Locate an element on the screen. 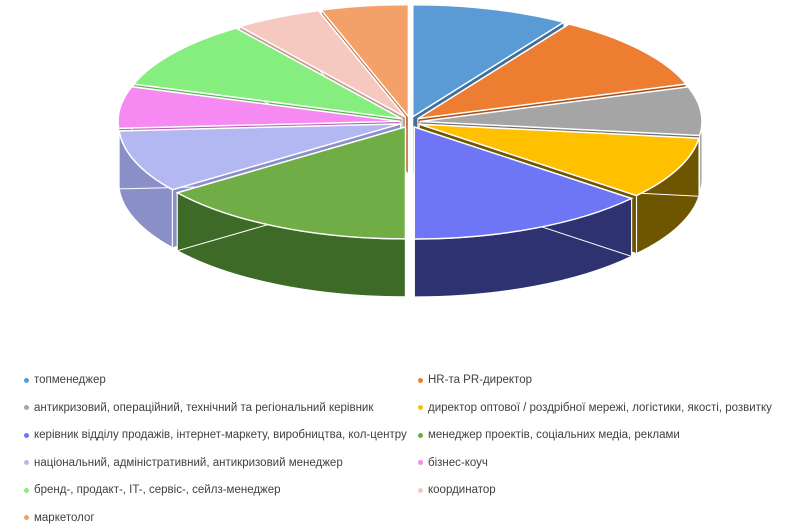 Image resolution: width=800 pixels, height=528 pixels. legend-item-11: маркетолог is located at coordinates (59, 518).